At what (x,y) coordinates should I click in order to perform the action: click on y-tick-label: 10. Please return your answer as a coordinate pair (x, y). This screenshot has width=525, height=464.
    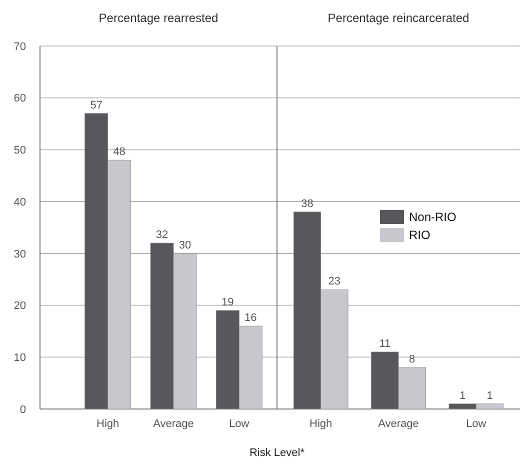
    Looking at the image, I should click on (20, 358).